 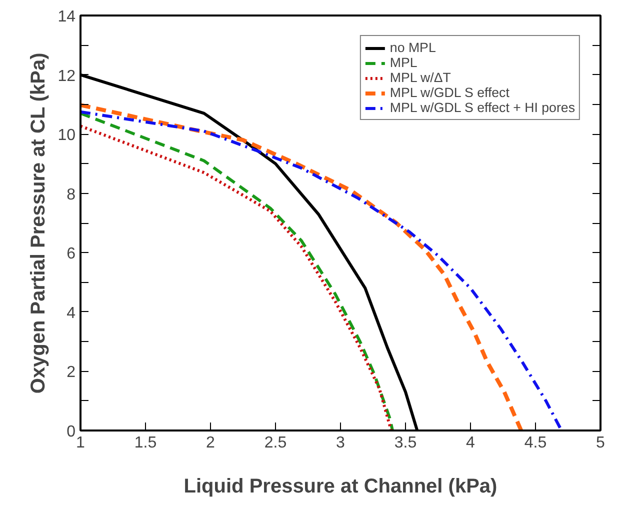 I want to click on y-tick-label: 4, so click(x=71, y=313).